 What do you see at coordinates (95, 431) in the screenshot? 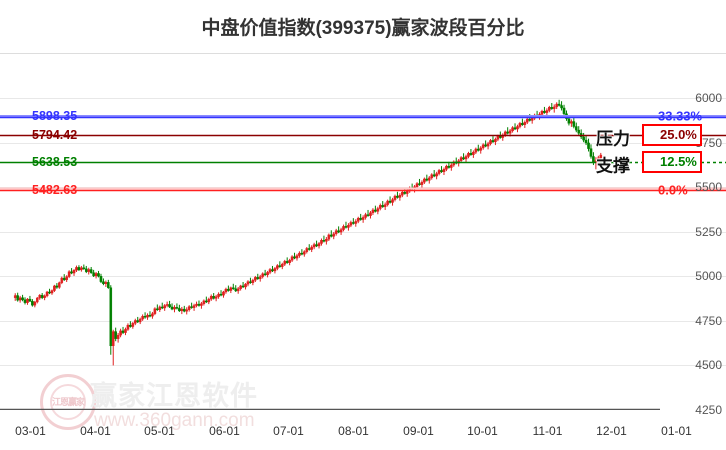
I see `x-axis-label: 04-01` at bounding box center [95, 431].